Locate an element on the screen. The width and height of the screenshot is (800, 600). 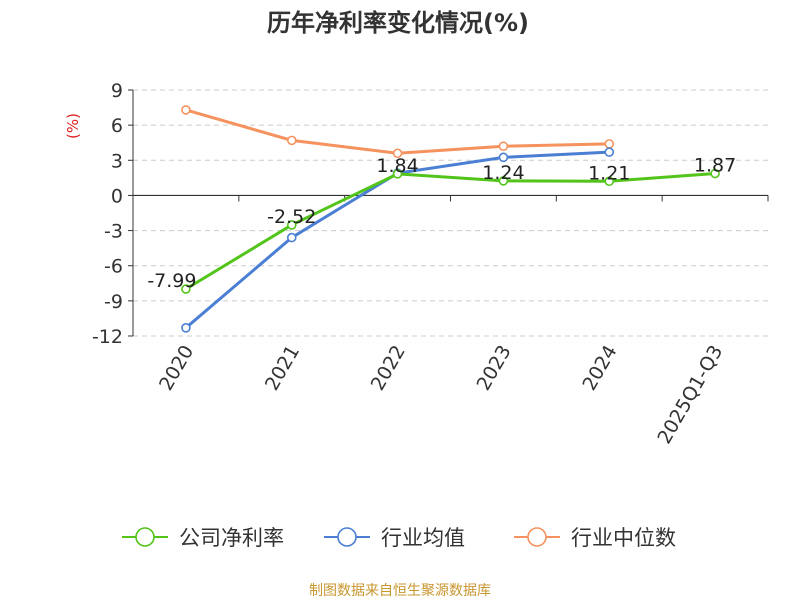
x-tick-label: 2021 is located at coordinates (282, 368).